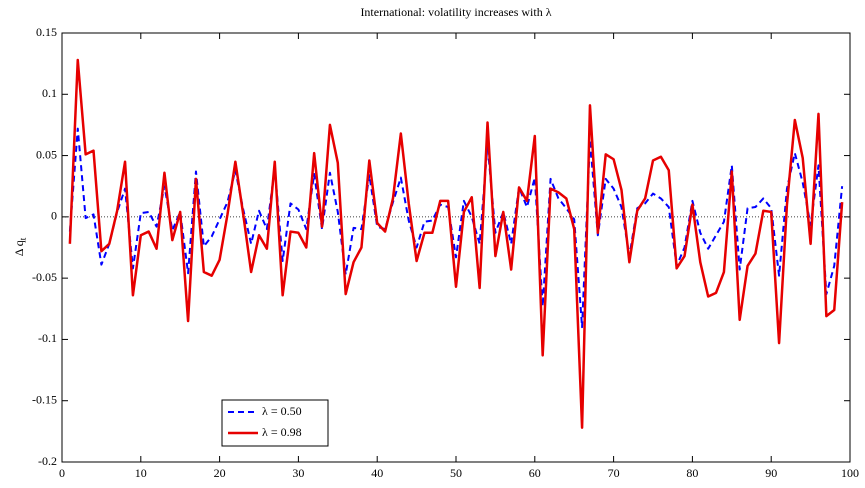  What do you see at coordinates (44, 277) in the screenshot?
I see `y-tick-label: -0.05` at bounding box center [44, 277].